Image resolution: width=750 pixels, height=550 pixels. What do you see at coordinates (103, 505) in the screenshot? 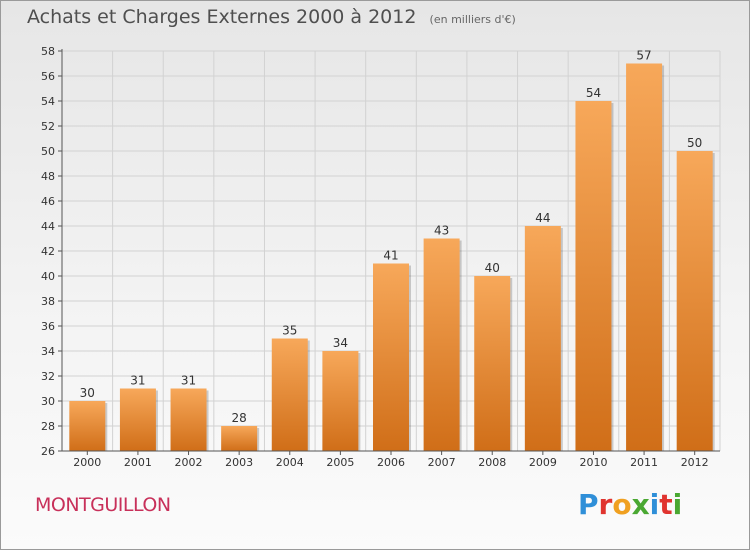
I see `commune-name: MONTGUILLON` at bounding box center [103, 505].